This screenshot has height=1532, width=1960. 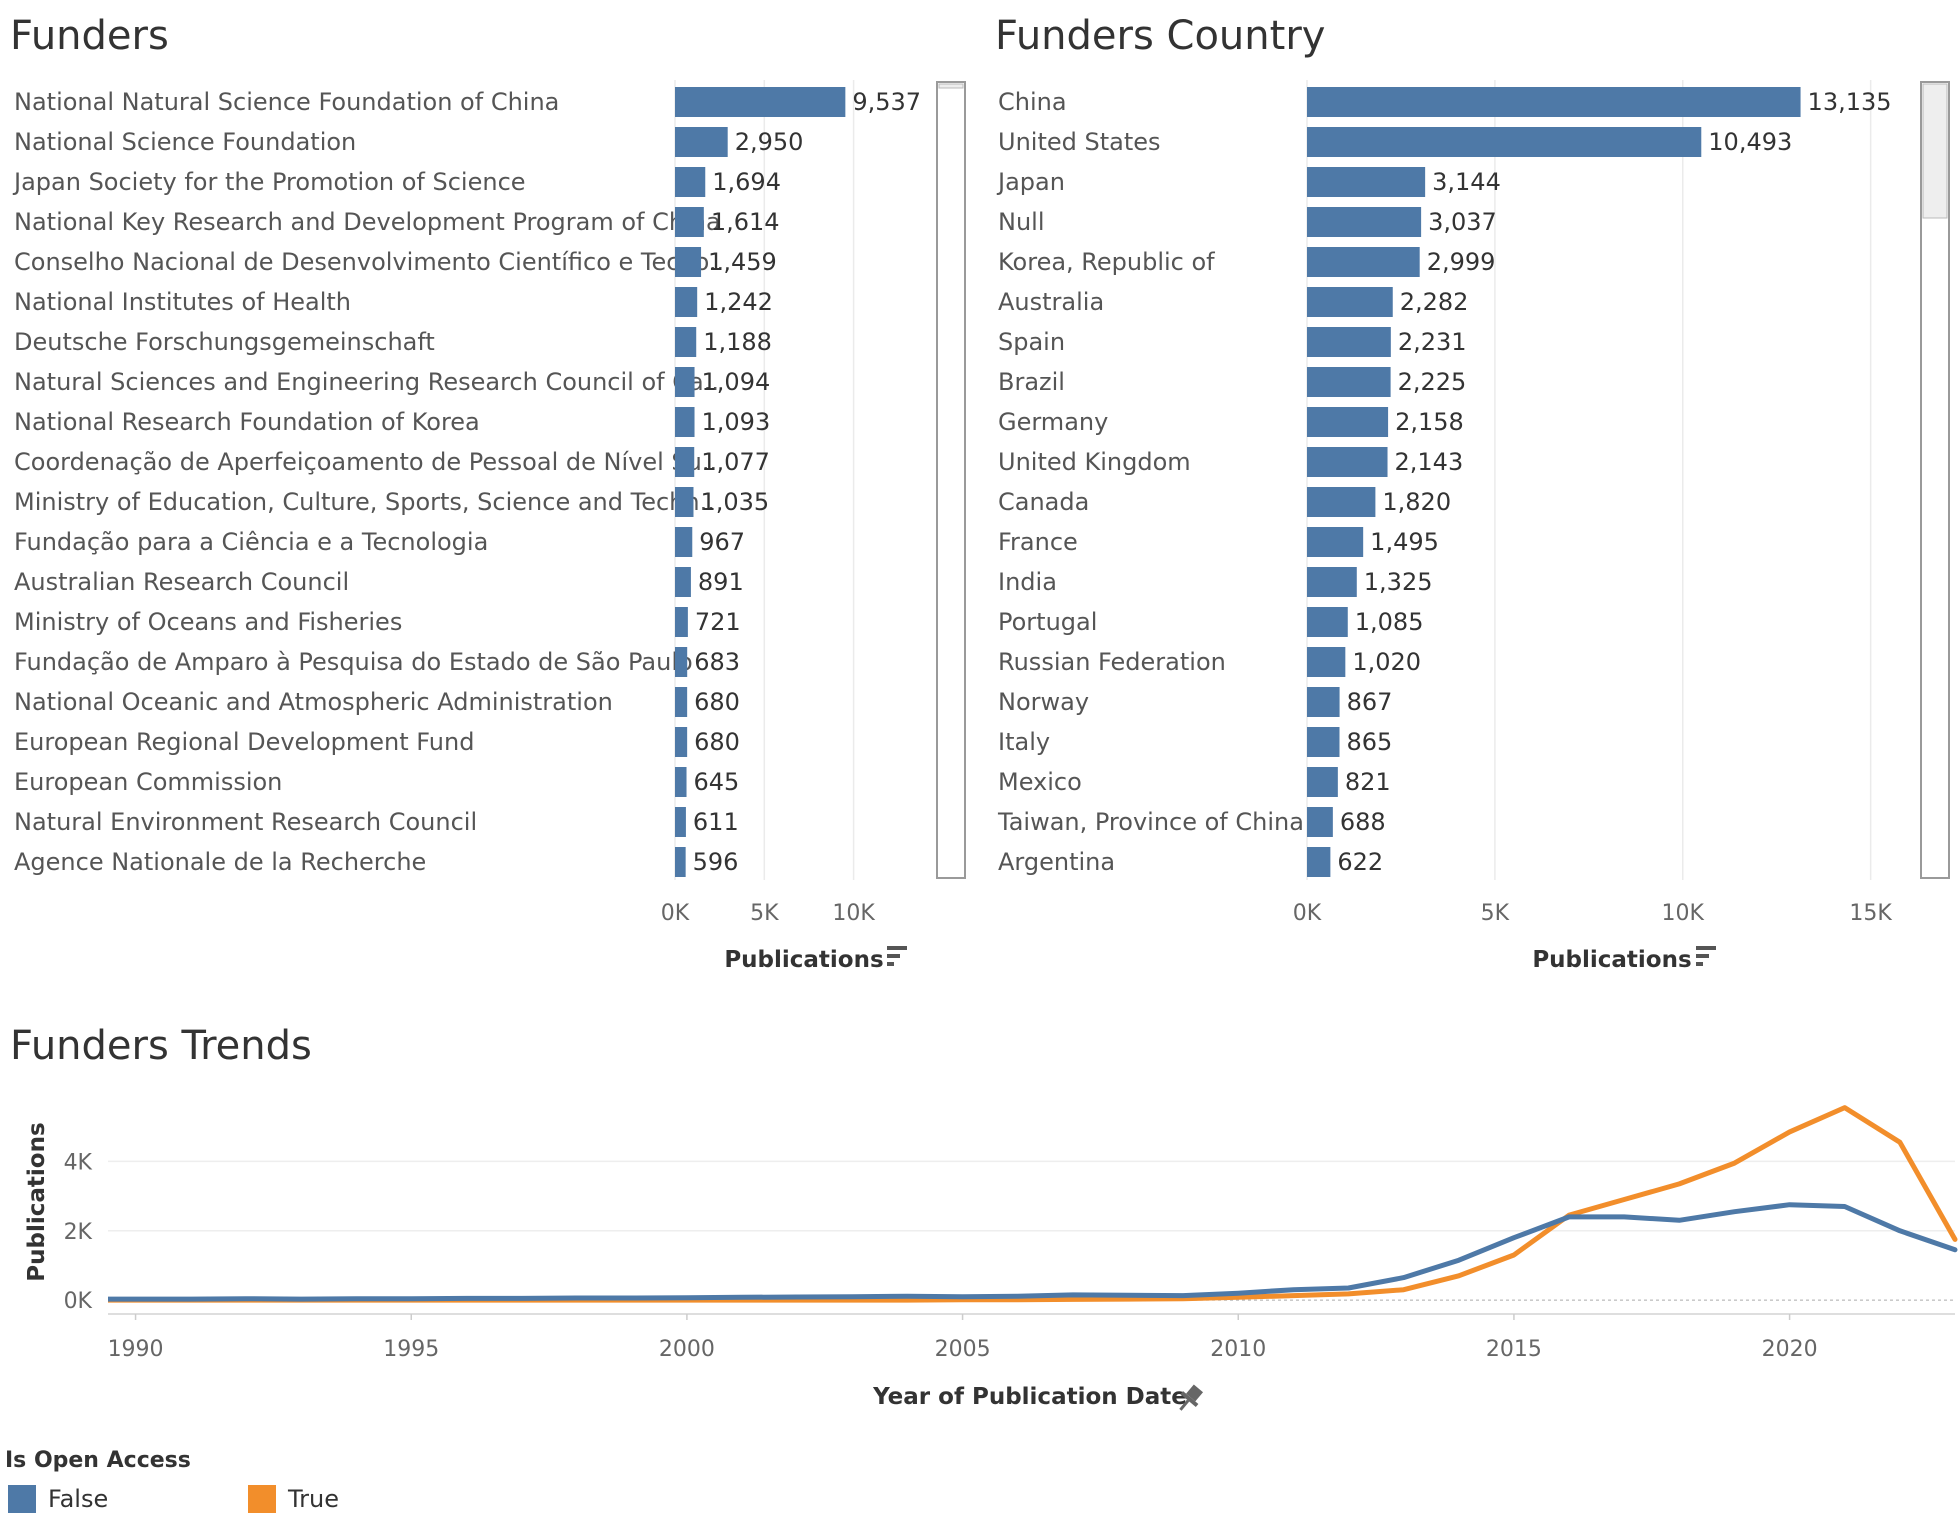 What do you see at coordinates (1189, 1399) in the screenshot?
I see `pin-icon` at bounding box center [1189, 1399].